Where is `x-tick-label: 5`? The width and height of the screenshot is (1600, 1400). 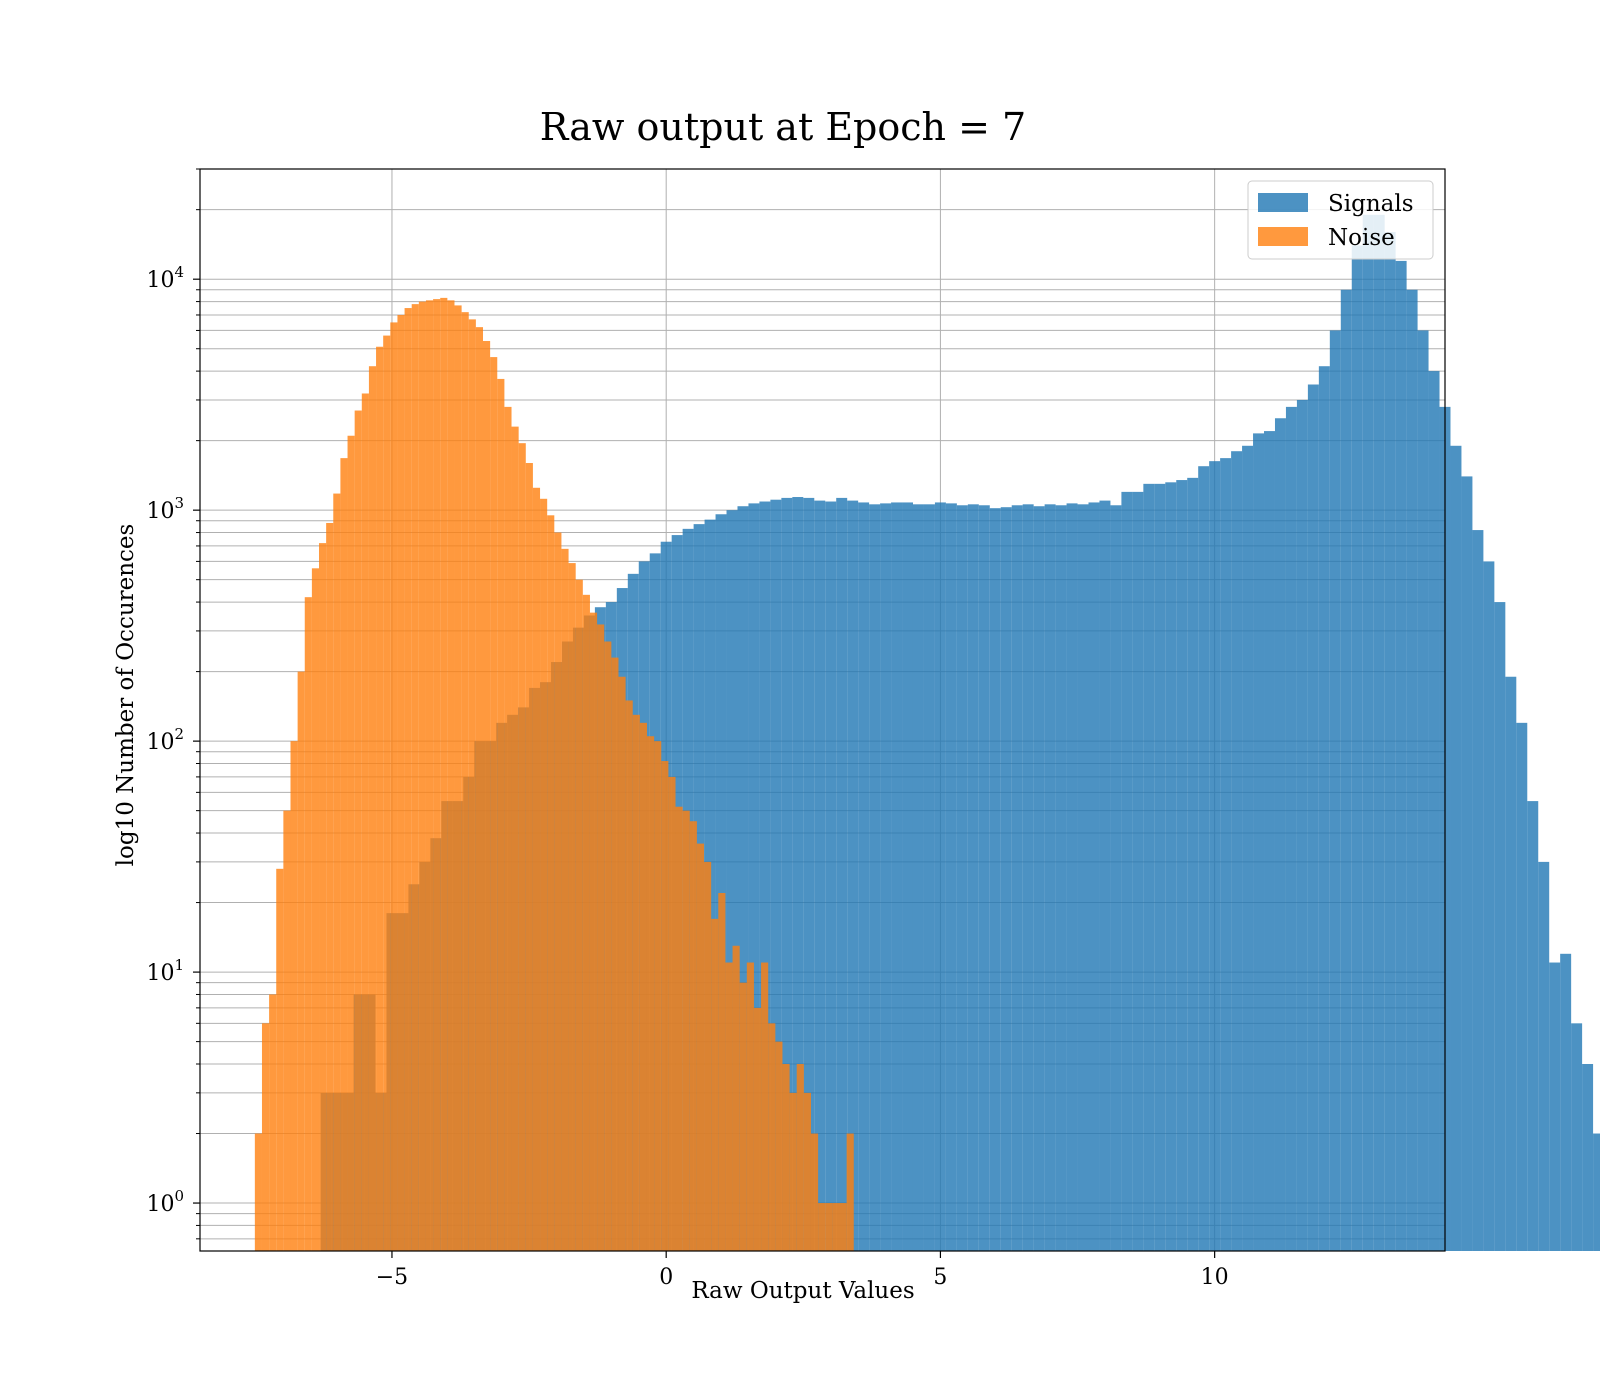
x-tick-label: 5 is located at coordinates (940, 1277).